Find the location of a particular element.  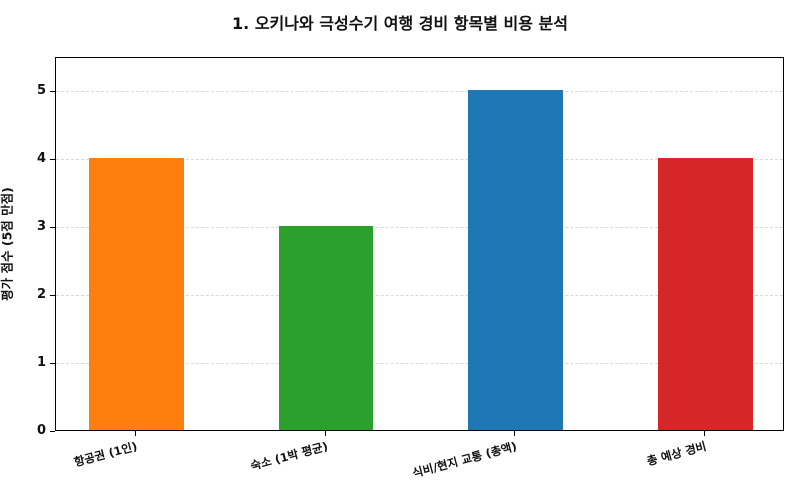

x-label-food-transport: 식비/현지 교통 (총액) is located at coordinates (464, 459).